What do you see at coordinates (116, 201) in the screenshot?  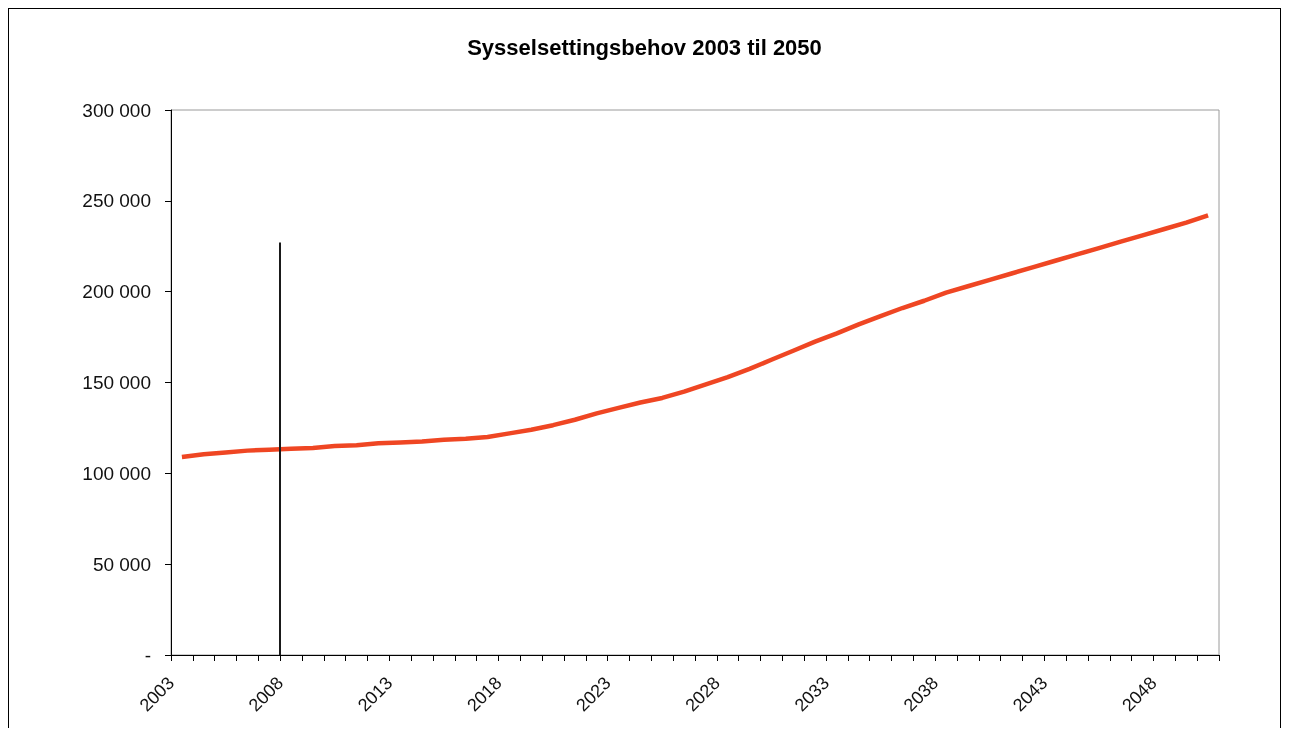 I see `y-tick-label: 250 000` at bounding box center [116, 201].